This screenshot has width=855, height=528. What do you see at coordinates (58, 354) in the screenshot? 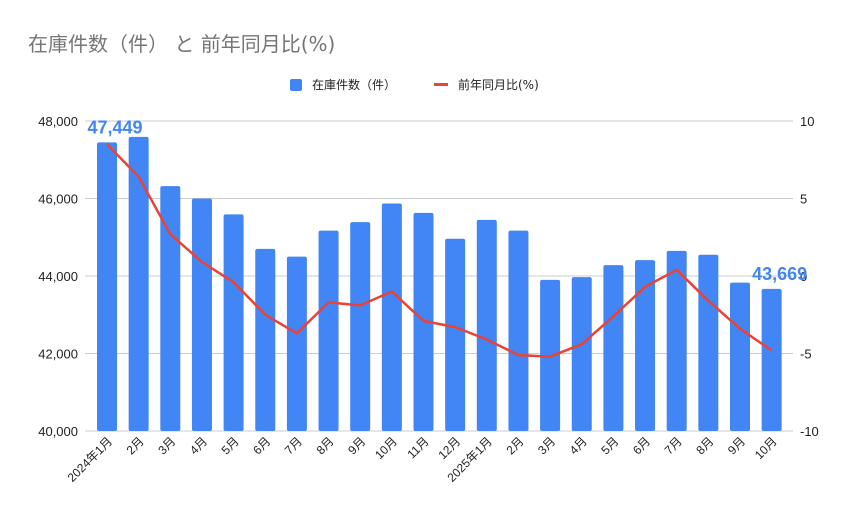
I see `left-tick-label: 42,000` at bounding box center [58, 354].